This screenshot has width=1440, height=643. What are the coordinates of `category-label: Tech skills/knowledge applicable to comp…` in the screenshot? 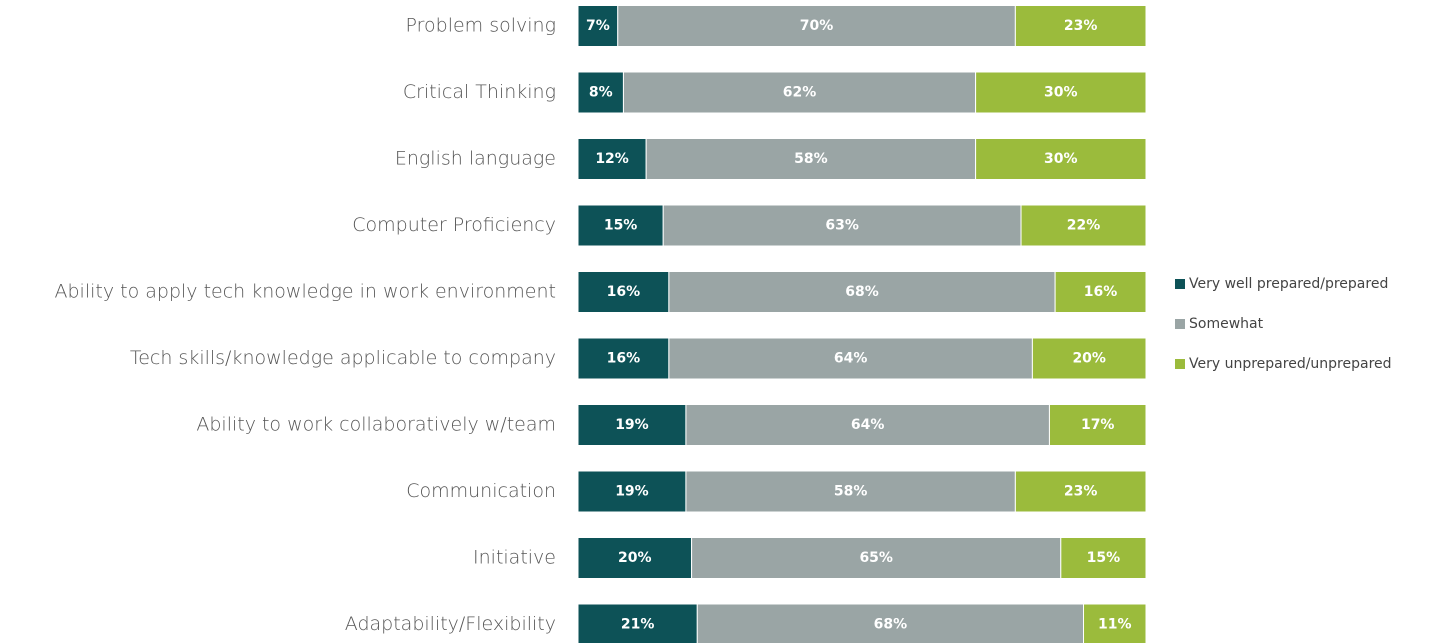 It's located at (343, 358).